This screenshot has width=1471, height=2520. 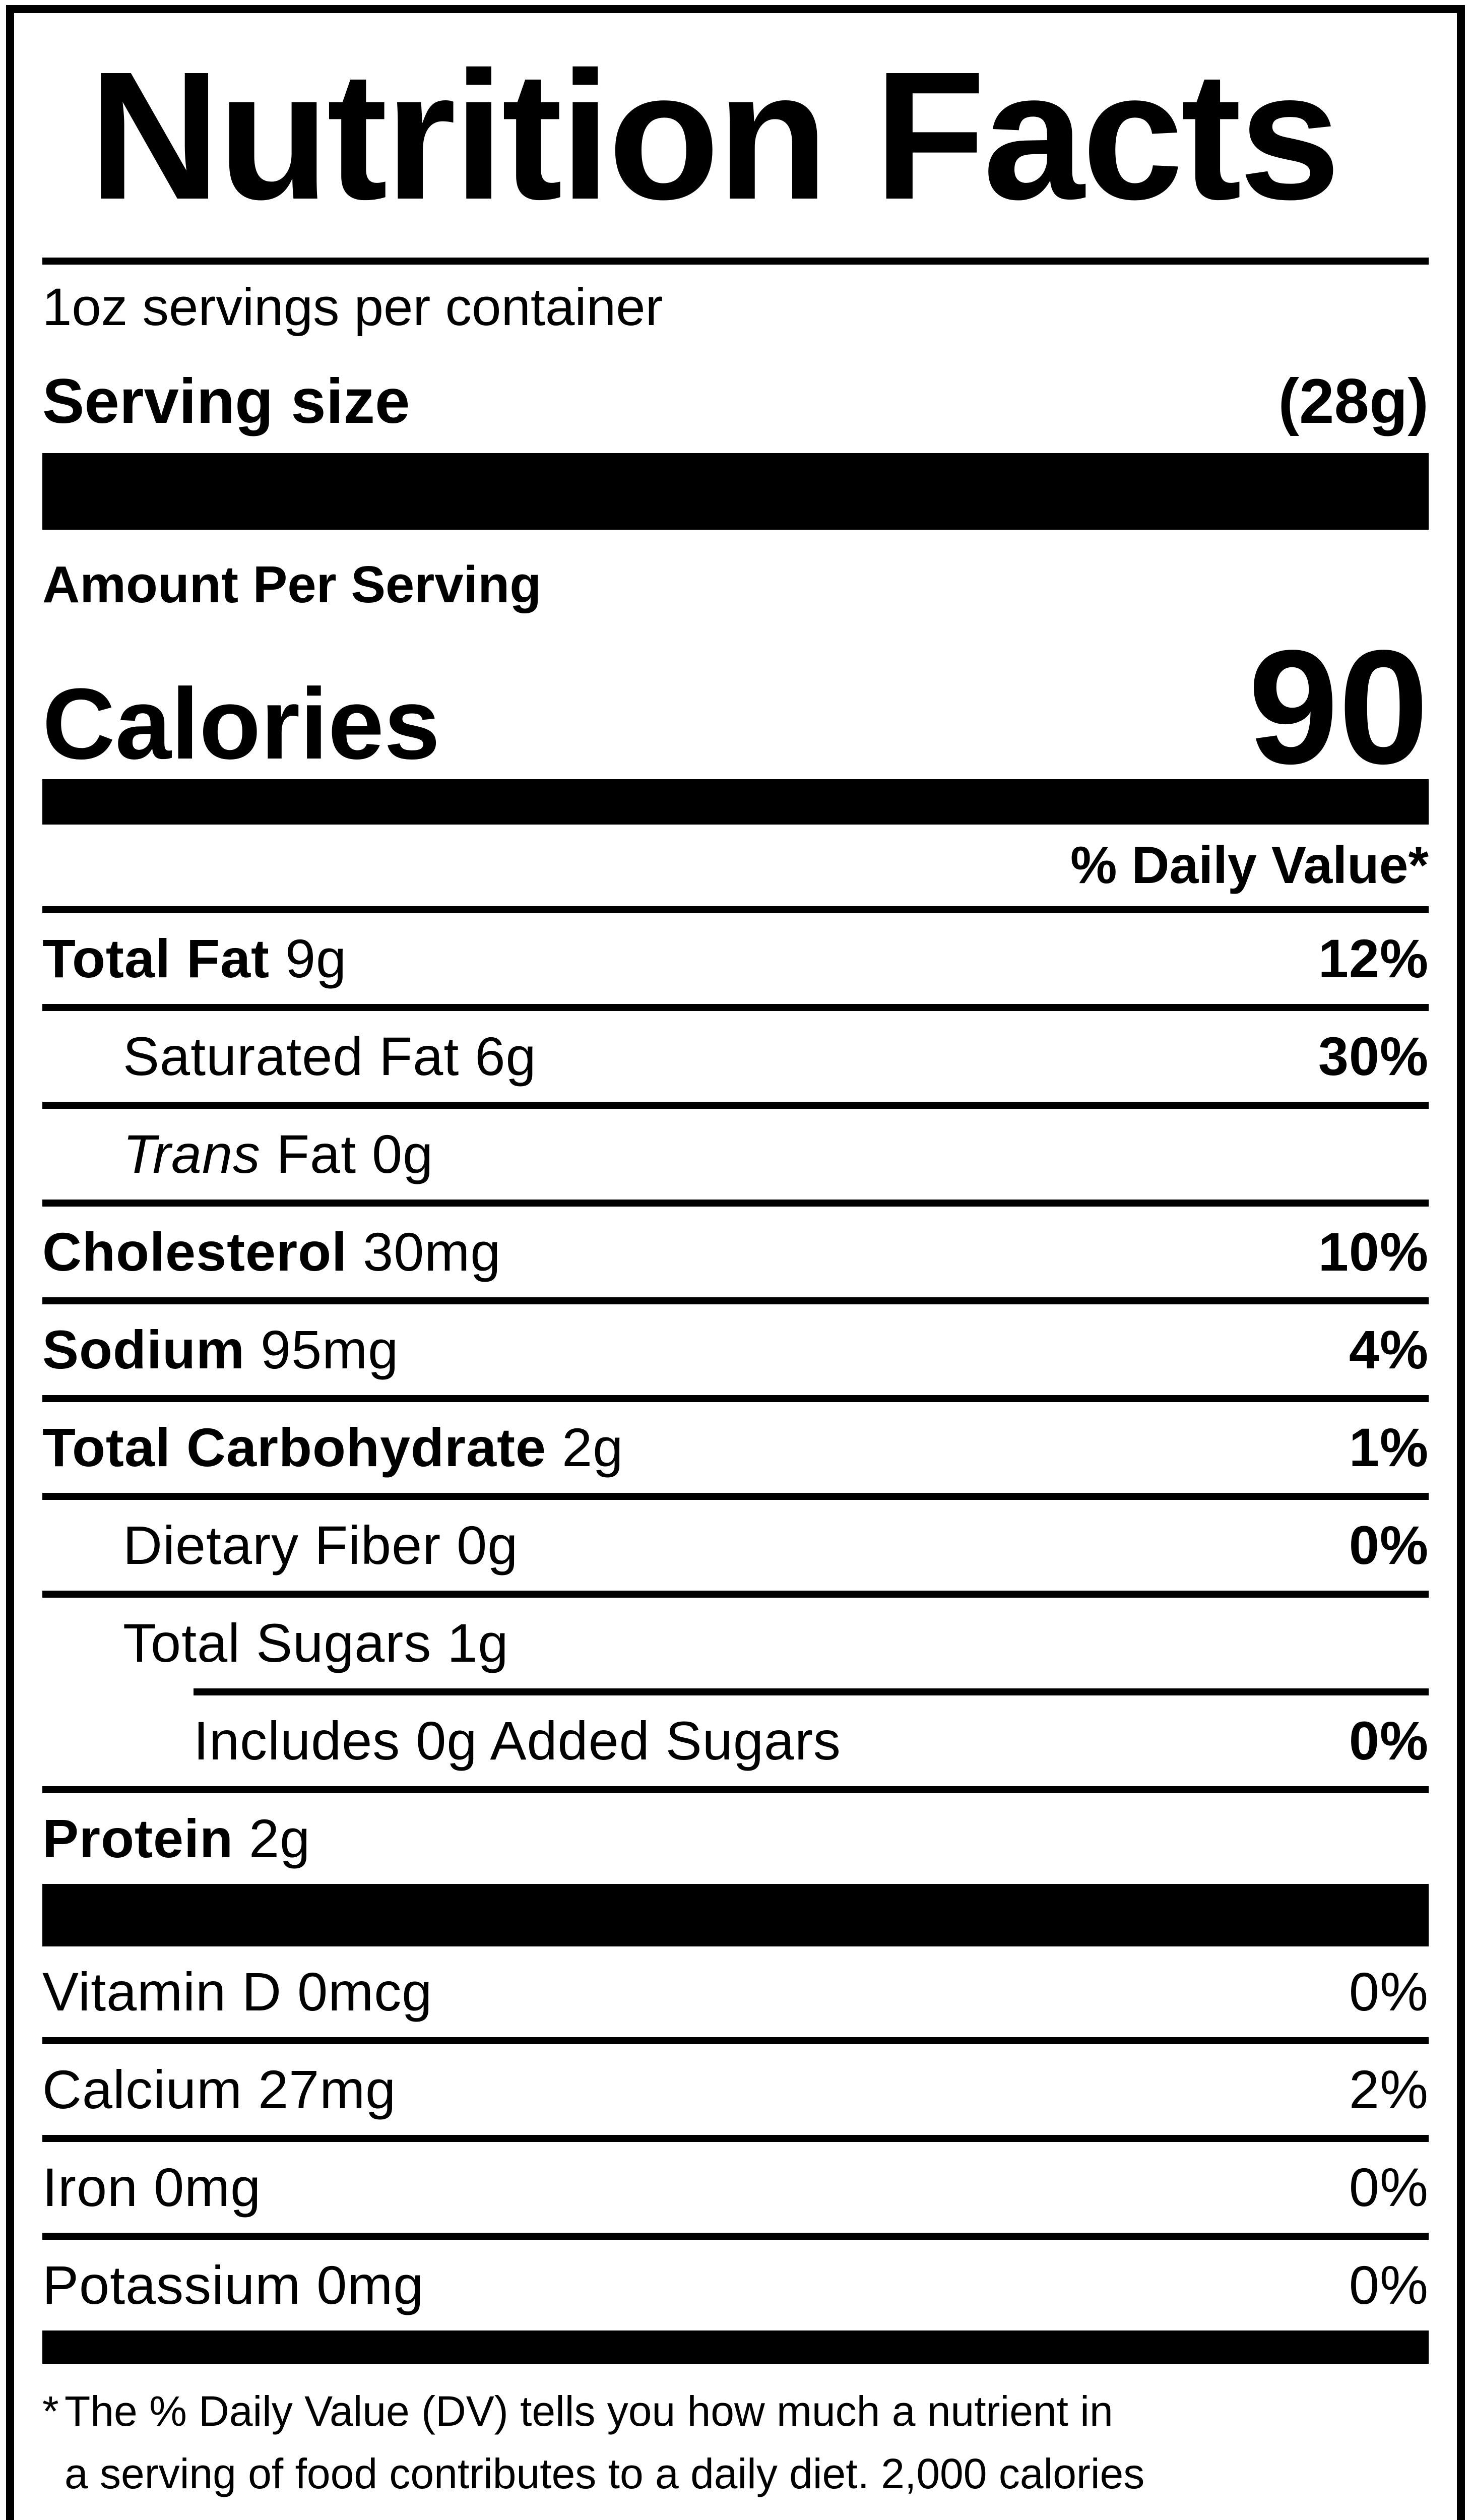 I want to click on nutrient-row: Total Sugars 1g, so click(x=735, y=1643).